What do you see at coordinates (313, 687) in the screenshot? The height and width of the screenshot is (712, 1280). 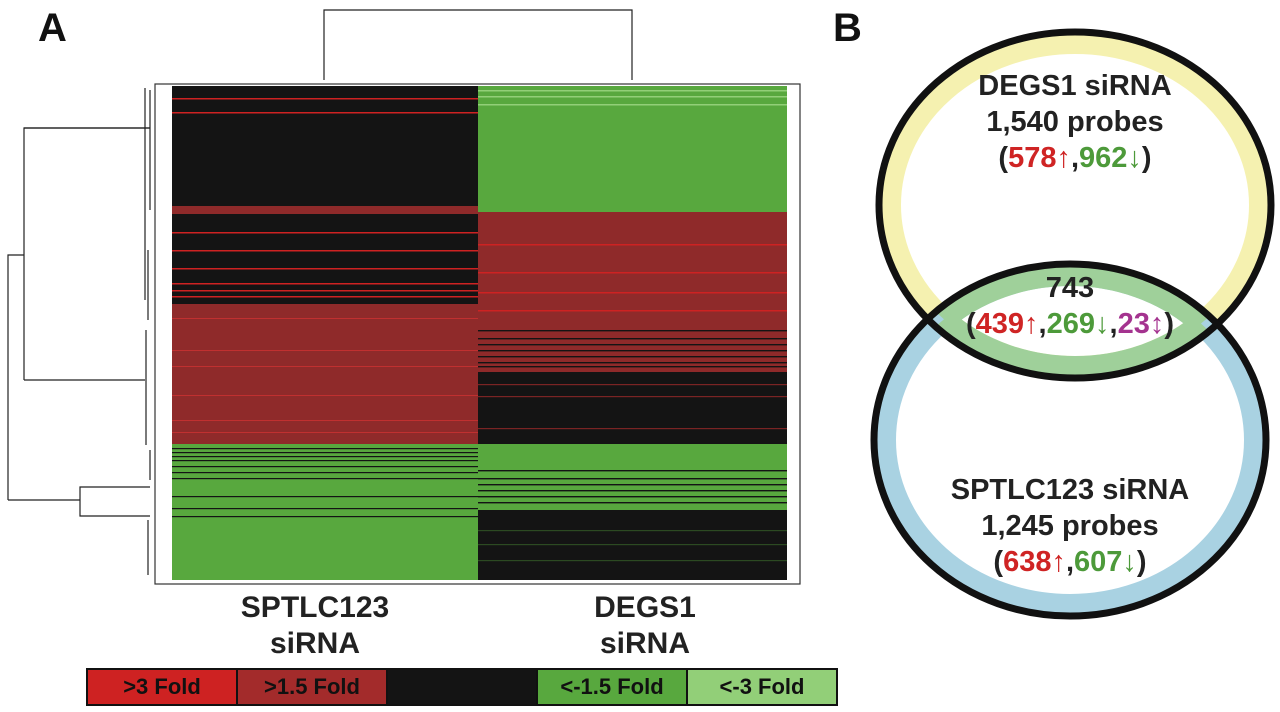 I see `legend-up: >1.5 Fold` at bounding box center [313, 687].